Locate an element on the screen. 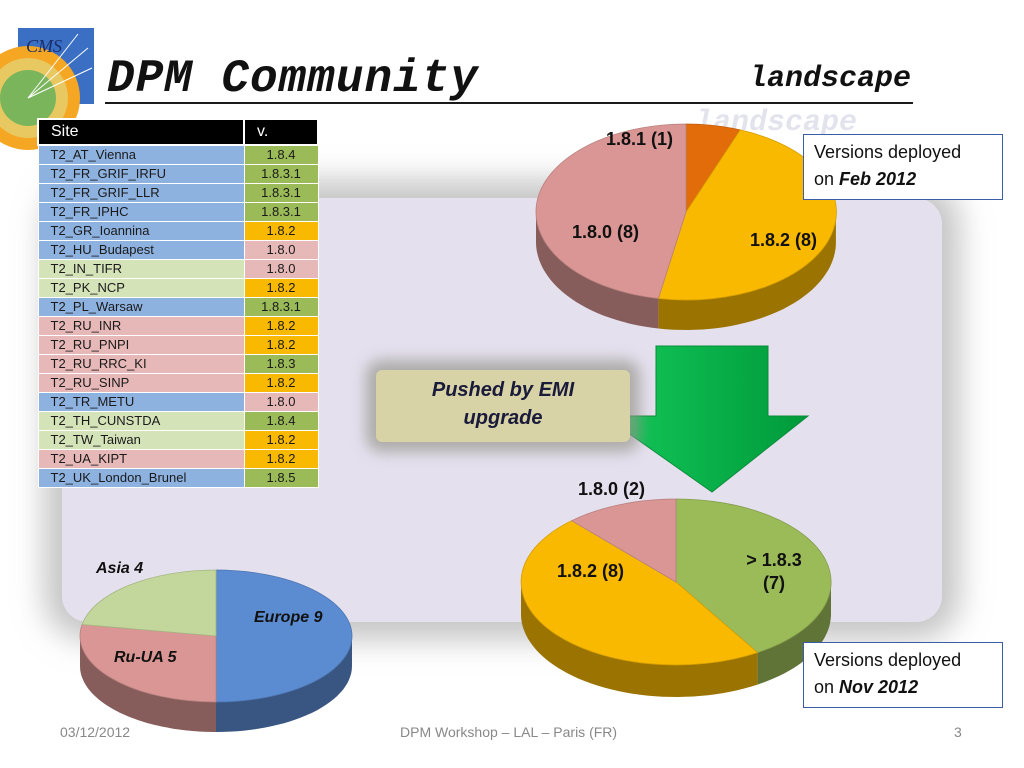  site-cell: T2_TH_CUNSTDA is located at coordinates (141, 421).